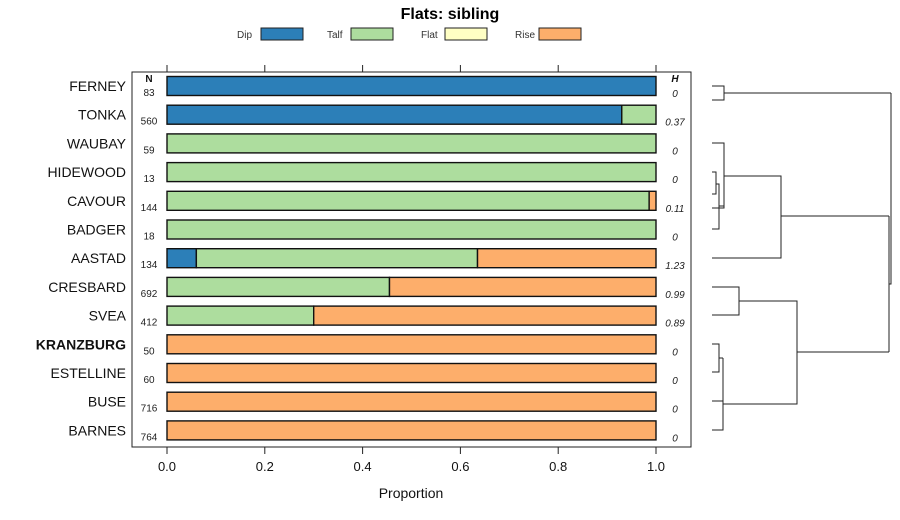 The width and height of the screenshot is (900, 520). I want to click on entropy-label: 0.11, so click(675, 209).